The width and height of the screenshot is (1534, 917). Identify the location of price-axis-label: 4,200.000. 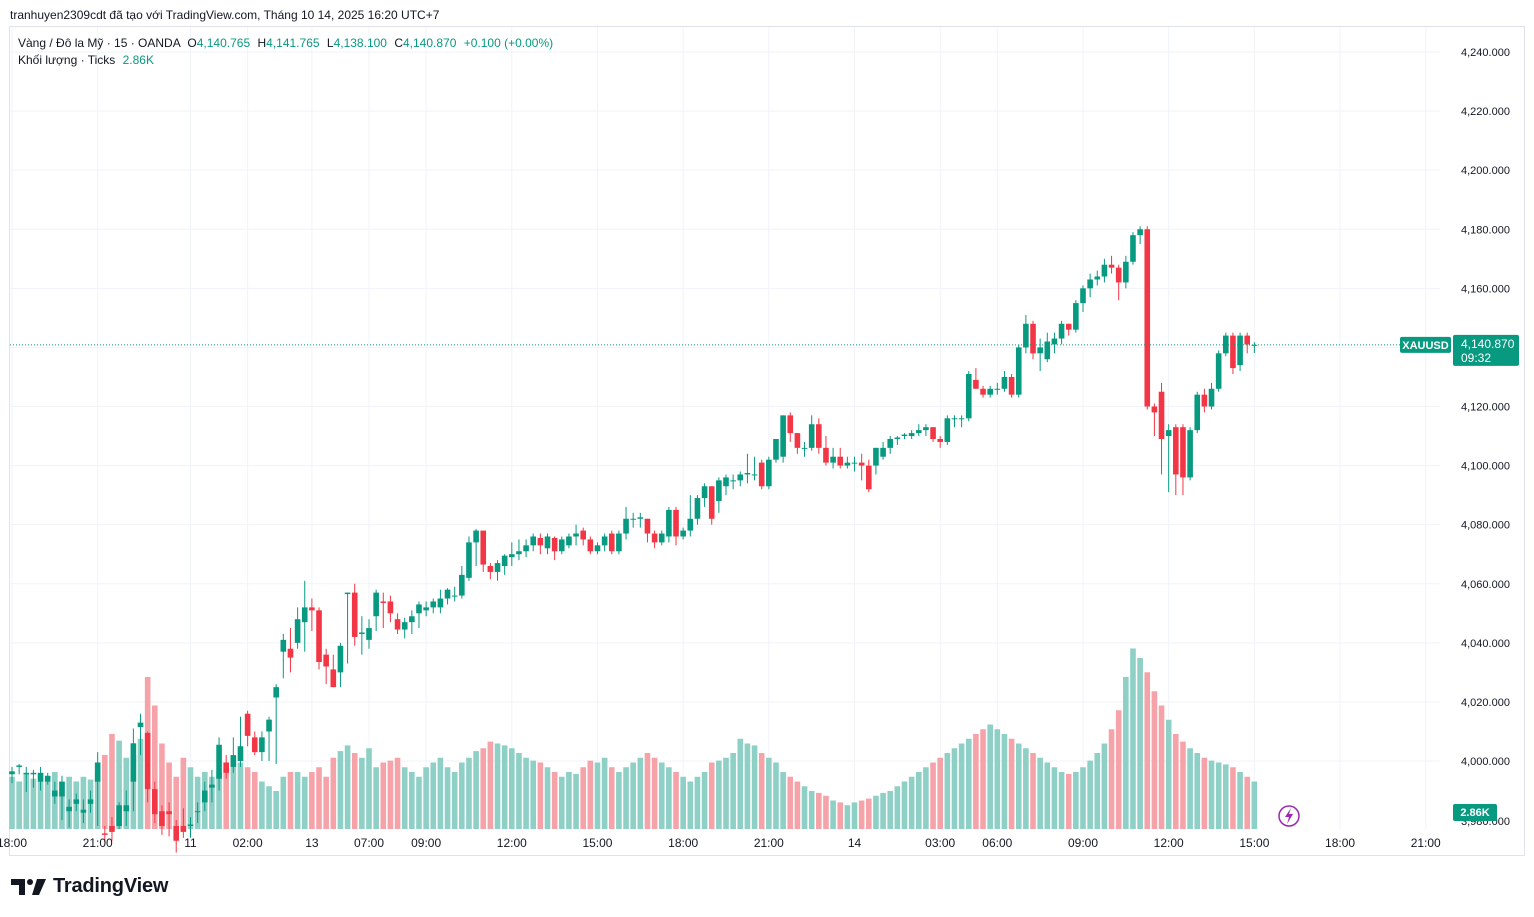
(1485, 171).